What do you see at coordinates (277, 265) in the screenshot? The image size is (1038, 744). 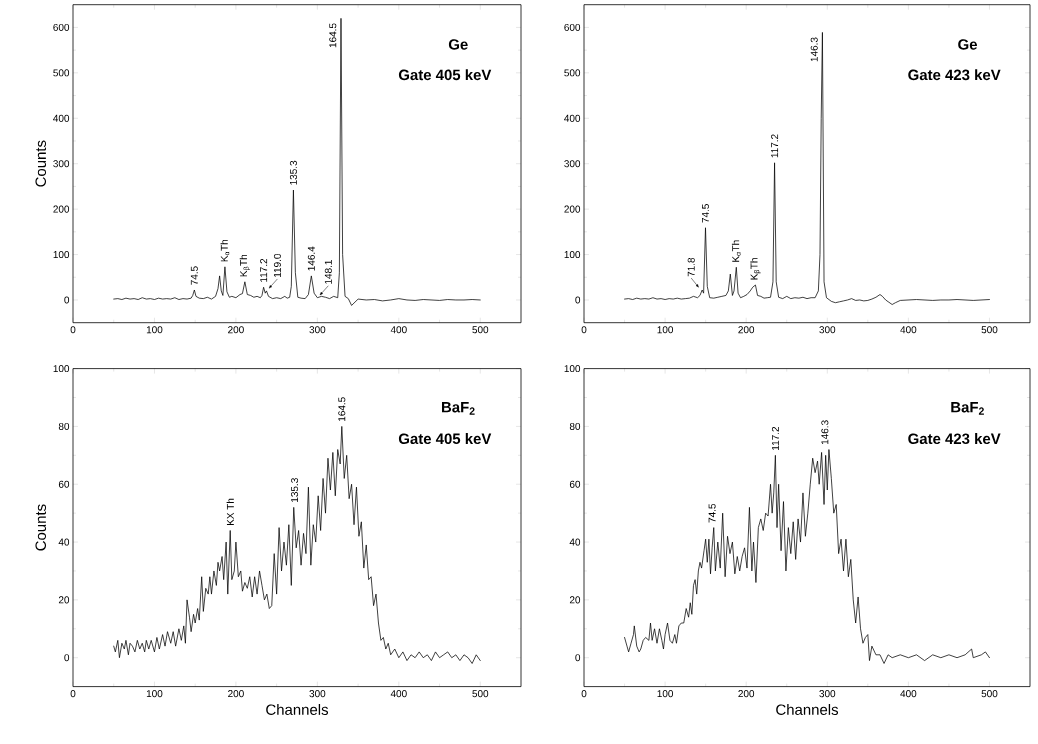 I see `annotation: 119.0` at bounding box center [277, 265].